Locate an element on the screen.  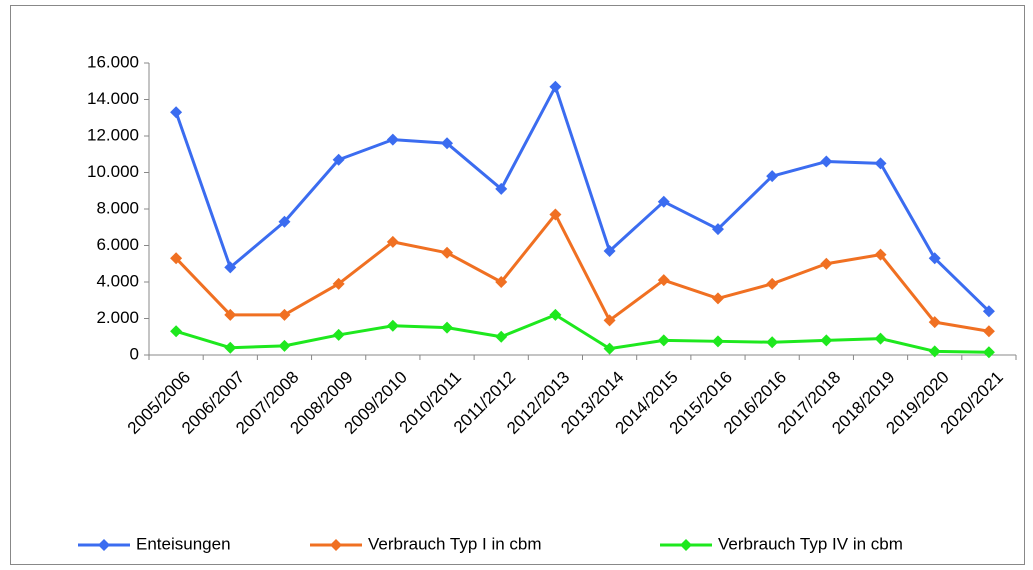
legend-label: Verbrauch Typ I in cbm is located at coordinates (455, 543).